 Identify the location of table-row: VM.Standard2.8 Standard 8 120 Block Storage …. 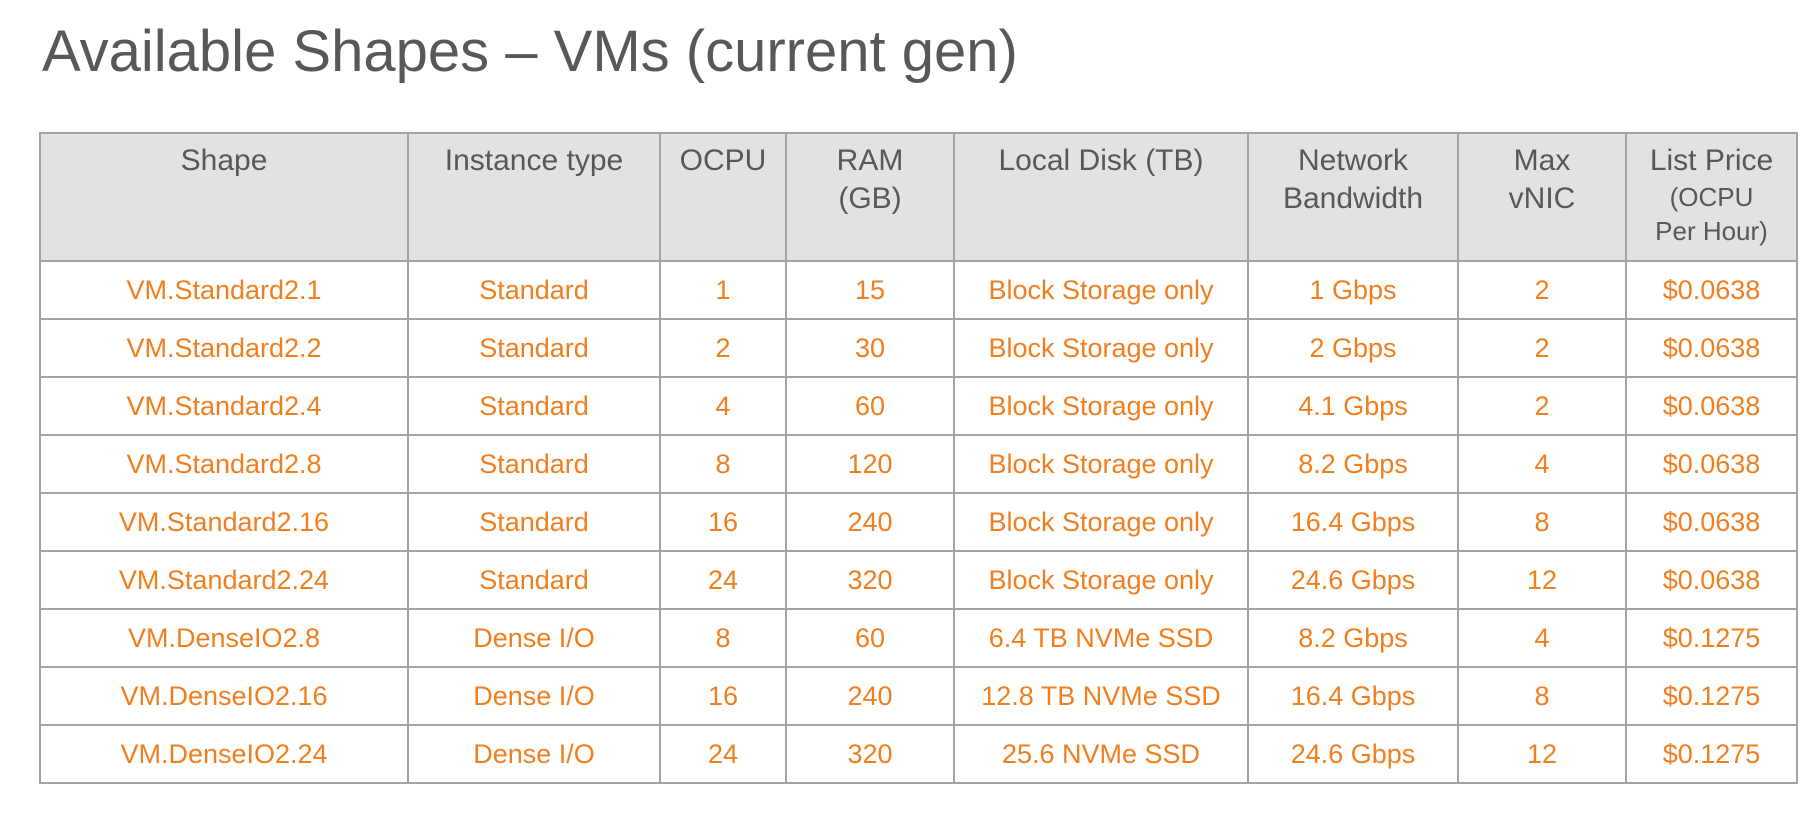
(918, 464).